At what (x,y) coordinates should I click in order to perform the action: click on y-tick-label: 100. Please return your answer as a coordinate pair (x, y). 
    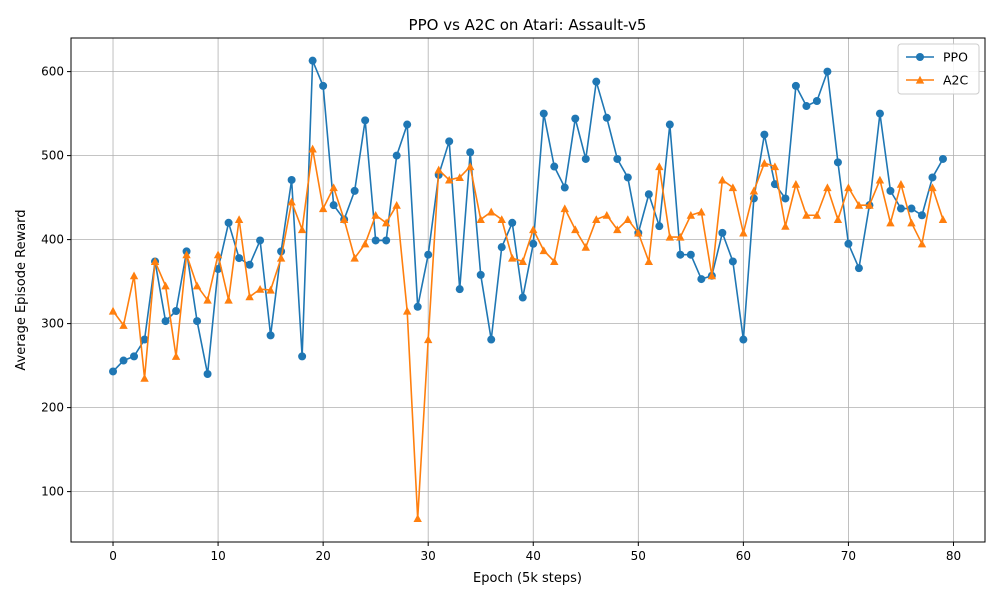
    Looking at the image, I should click on (52, 492).